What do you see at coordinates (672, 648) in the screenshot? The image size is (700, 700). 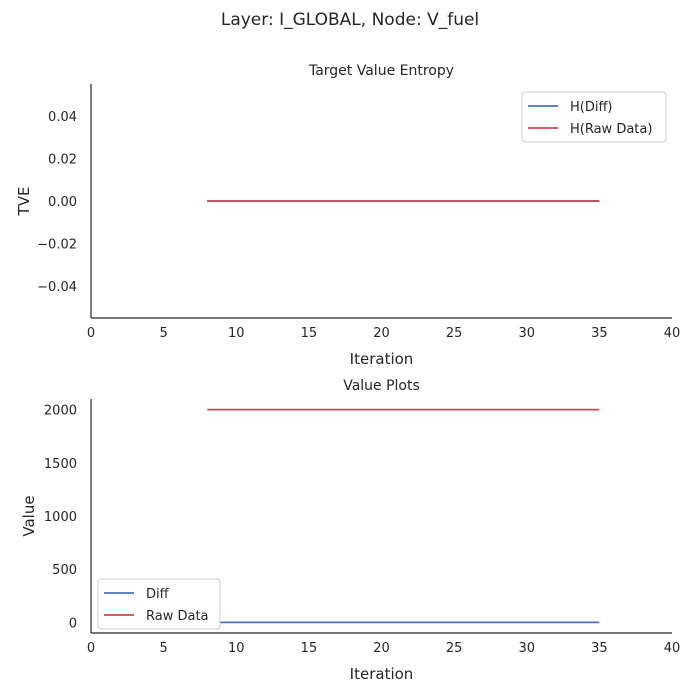 I see `chart2-x-tick-label: 40` at bounding box center [672, 648].